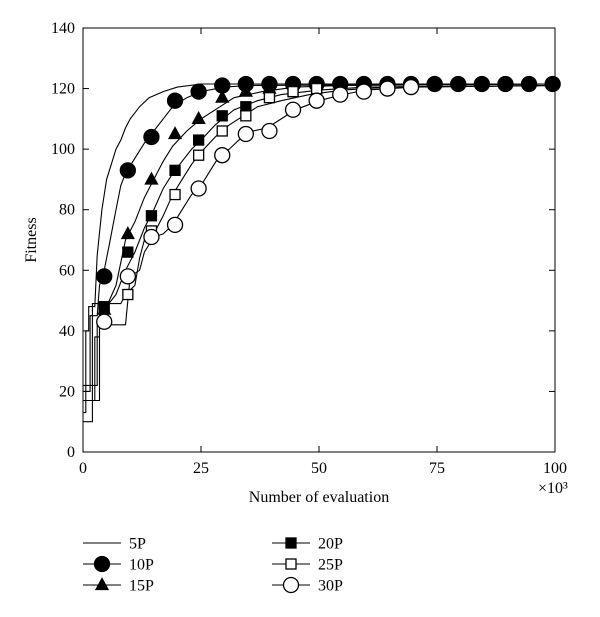 The width and height of the screenshot is (600, 617). What do you see at coordinates (555, 468) in the screenshot?
I see `x-tick-label: 100` at bounding box center [555, 468].